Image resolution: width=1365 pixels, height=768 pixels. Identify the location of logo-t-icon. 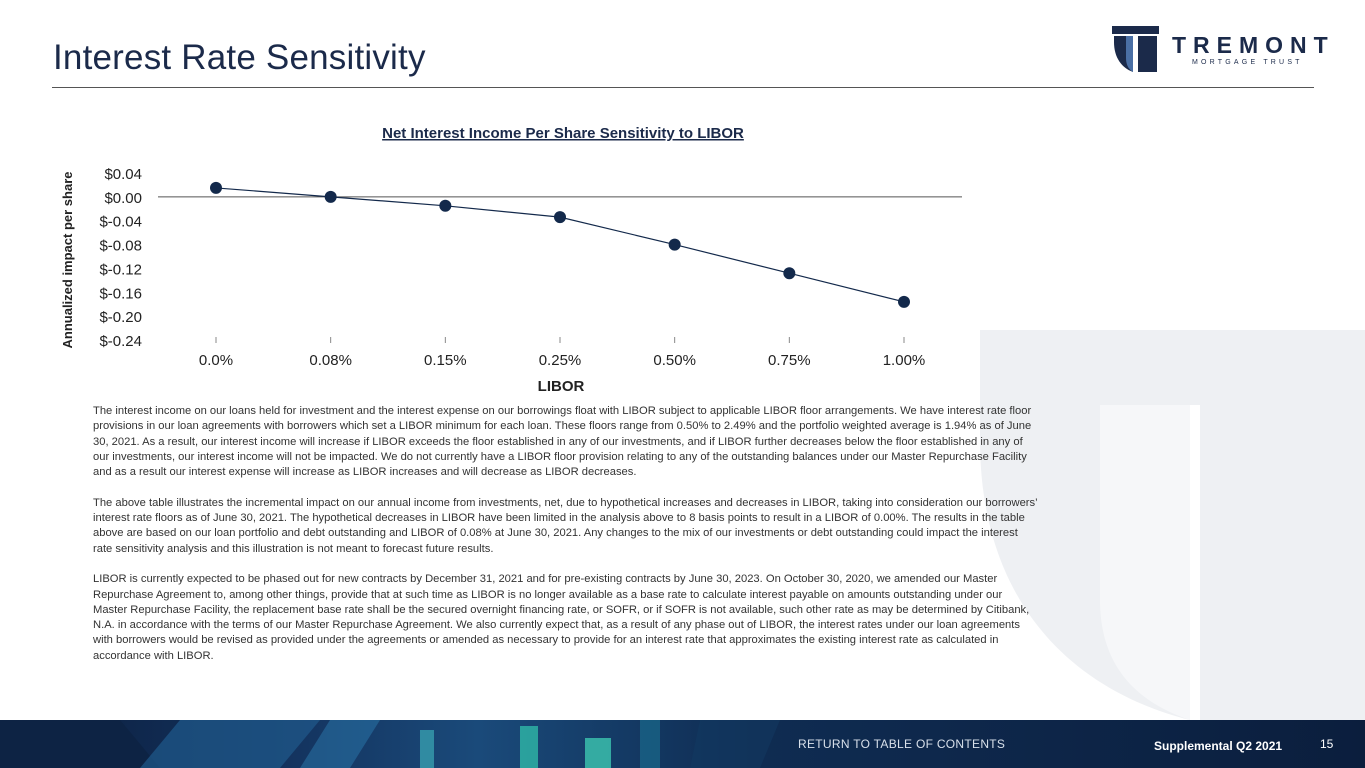
(1135, 49).